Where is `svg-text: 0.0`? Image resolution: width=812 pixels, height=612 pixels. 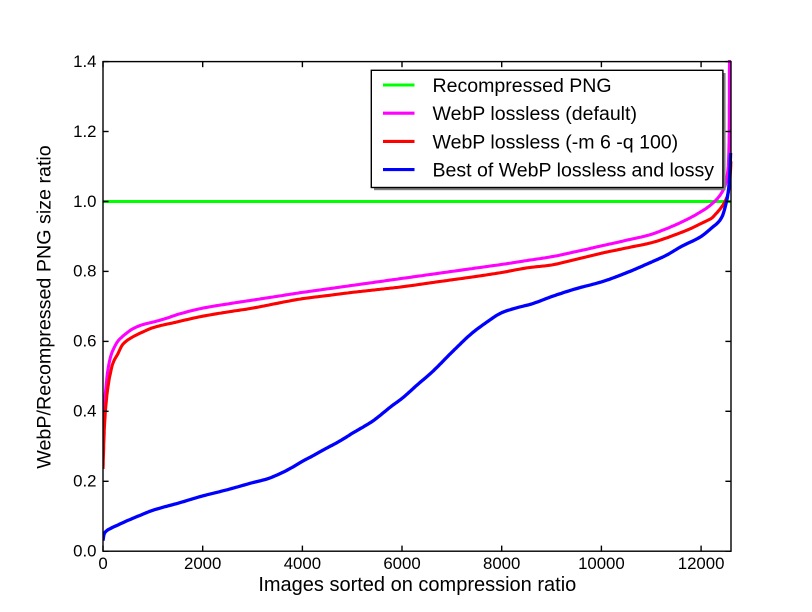
svg-text: 0.0 is located at coordinates (84, 551).